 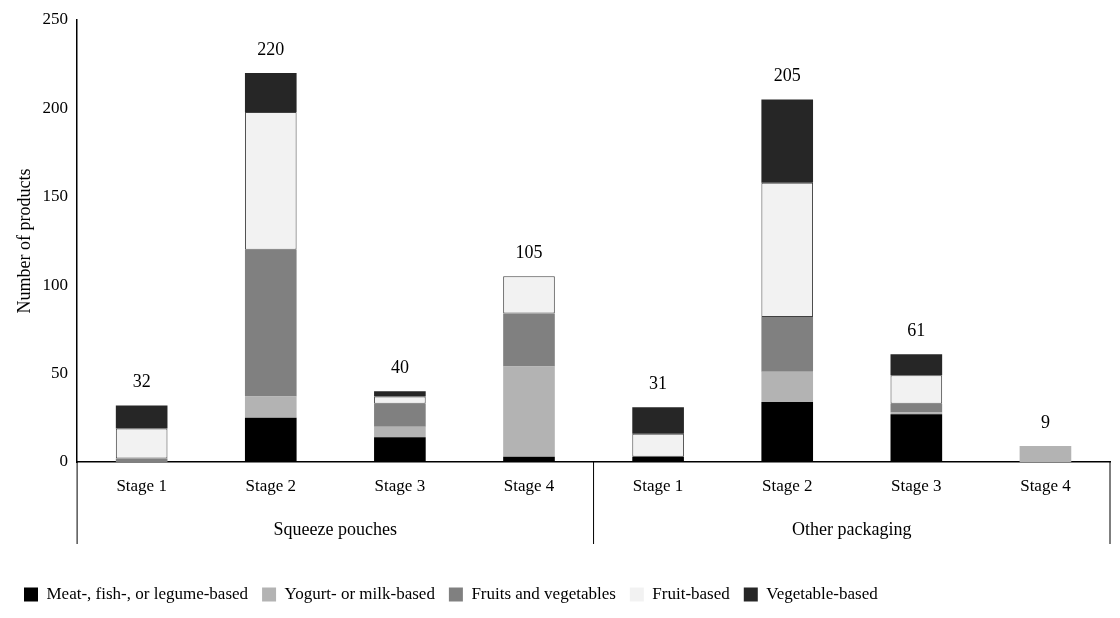 What do you see at coordinates (691, 593) in the screenshot?
I see `legend-label: Fruit-based` at bounding box center [691, 593].